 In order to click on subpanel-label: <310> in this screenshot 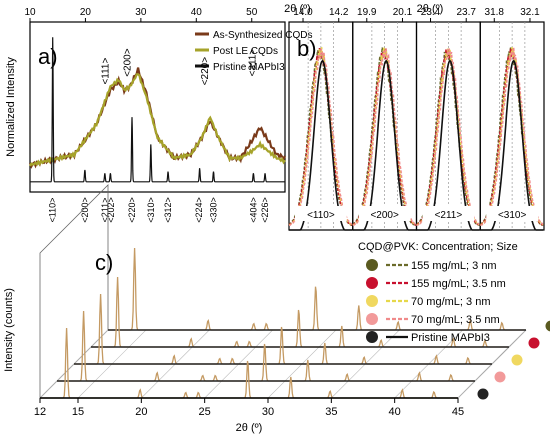, I will do `click(512, 215)`.